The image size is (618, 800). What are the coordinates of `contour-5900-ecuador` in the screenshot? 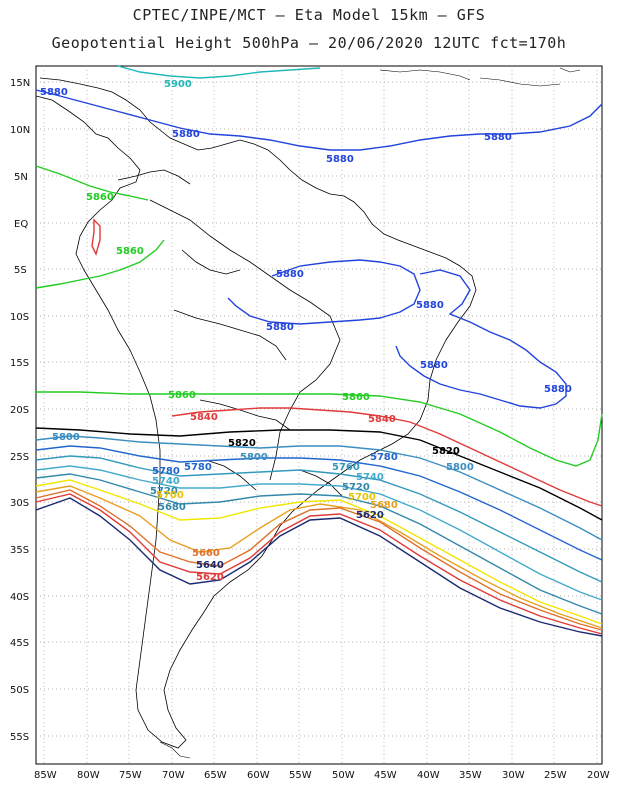 It's located at (96, 237).